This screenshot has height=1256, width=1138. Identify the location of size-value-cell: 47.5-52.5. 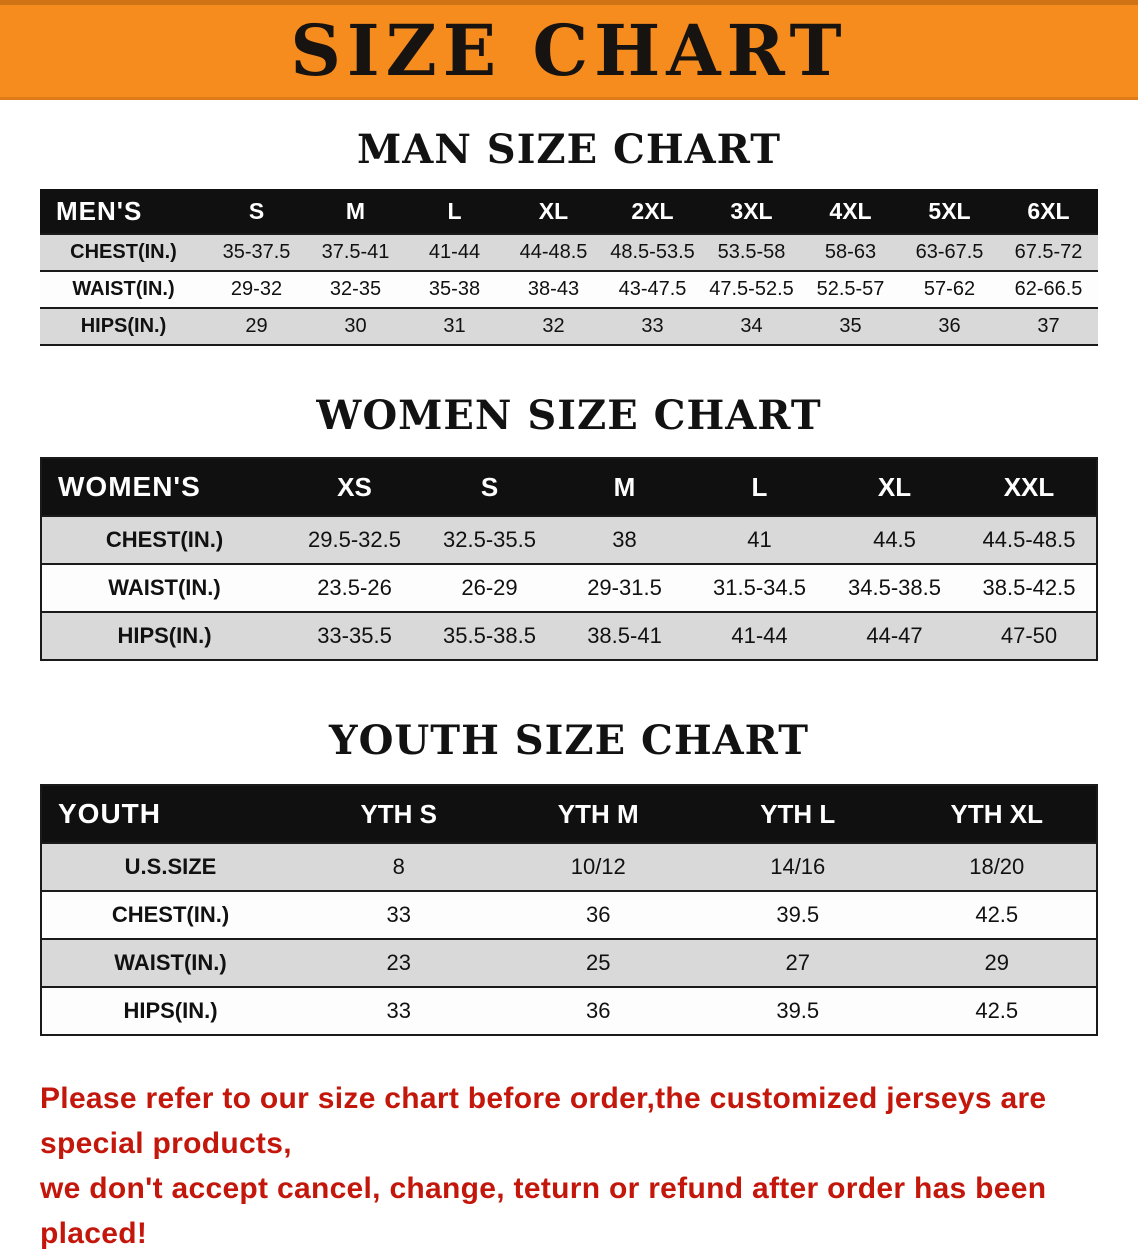
(751, 289).